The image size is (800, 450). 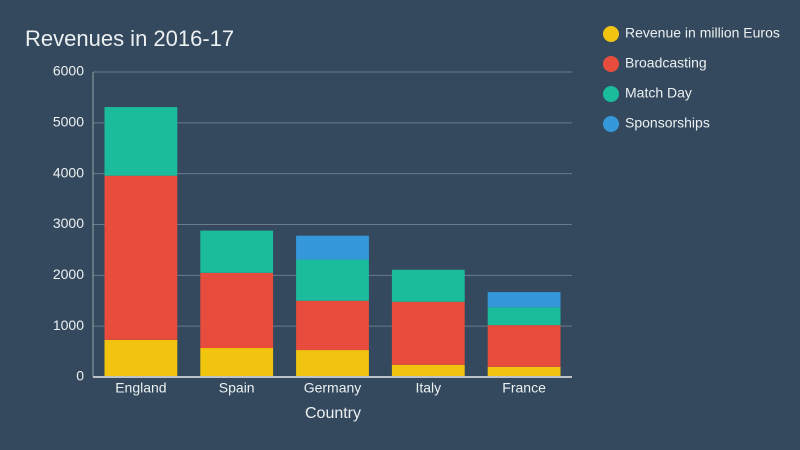 I want to click on x-tick-label: Germany, so click(x=333, y=388).